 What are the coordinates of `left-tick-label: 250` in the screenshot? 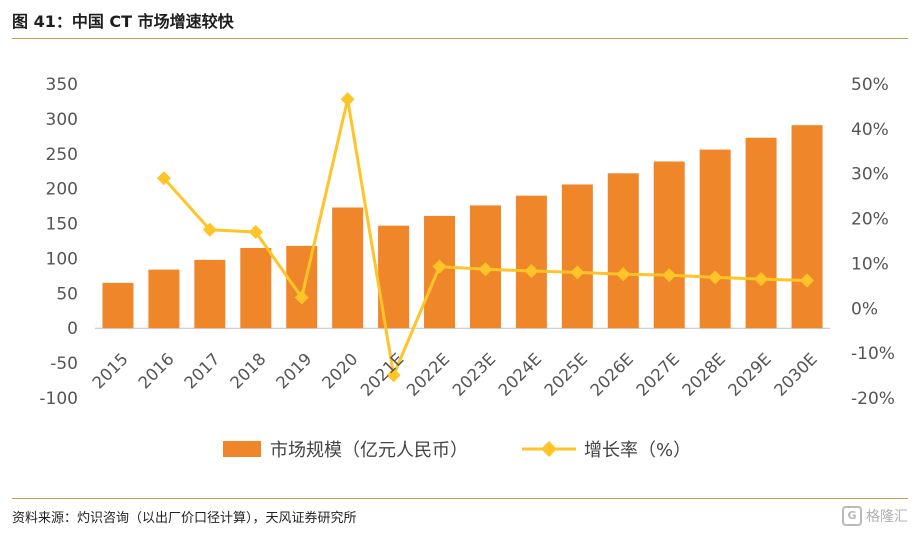 It's located at (62, 155).